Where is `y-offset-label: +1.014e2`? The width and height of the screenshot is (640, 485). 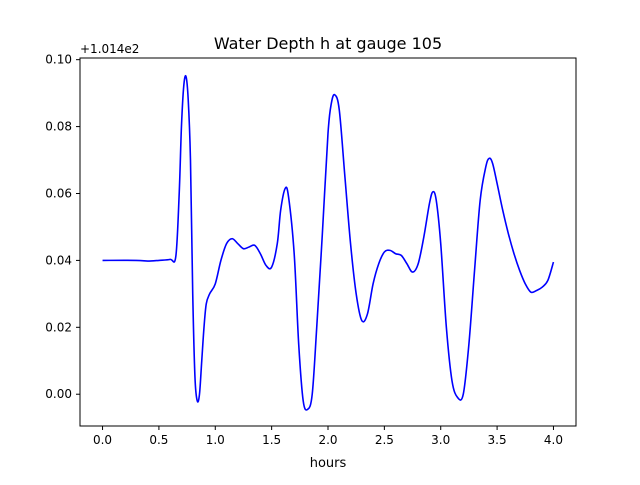
y-offset-label: +1.014e2 is located at coordinates (109, 49).